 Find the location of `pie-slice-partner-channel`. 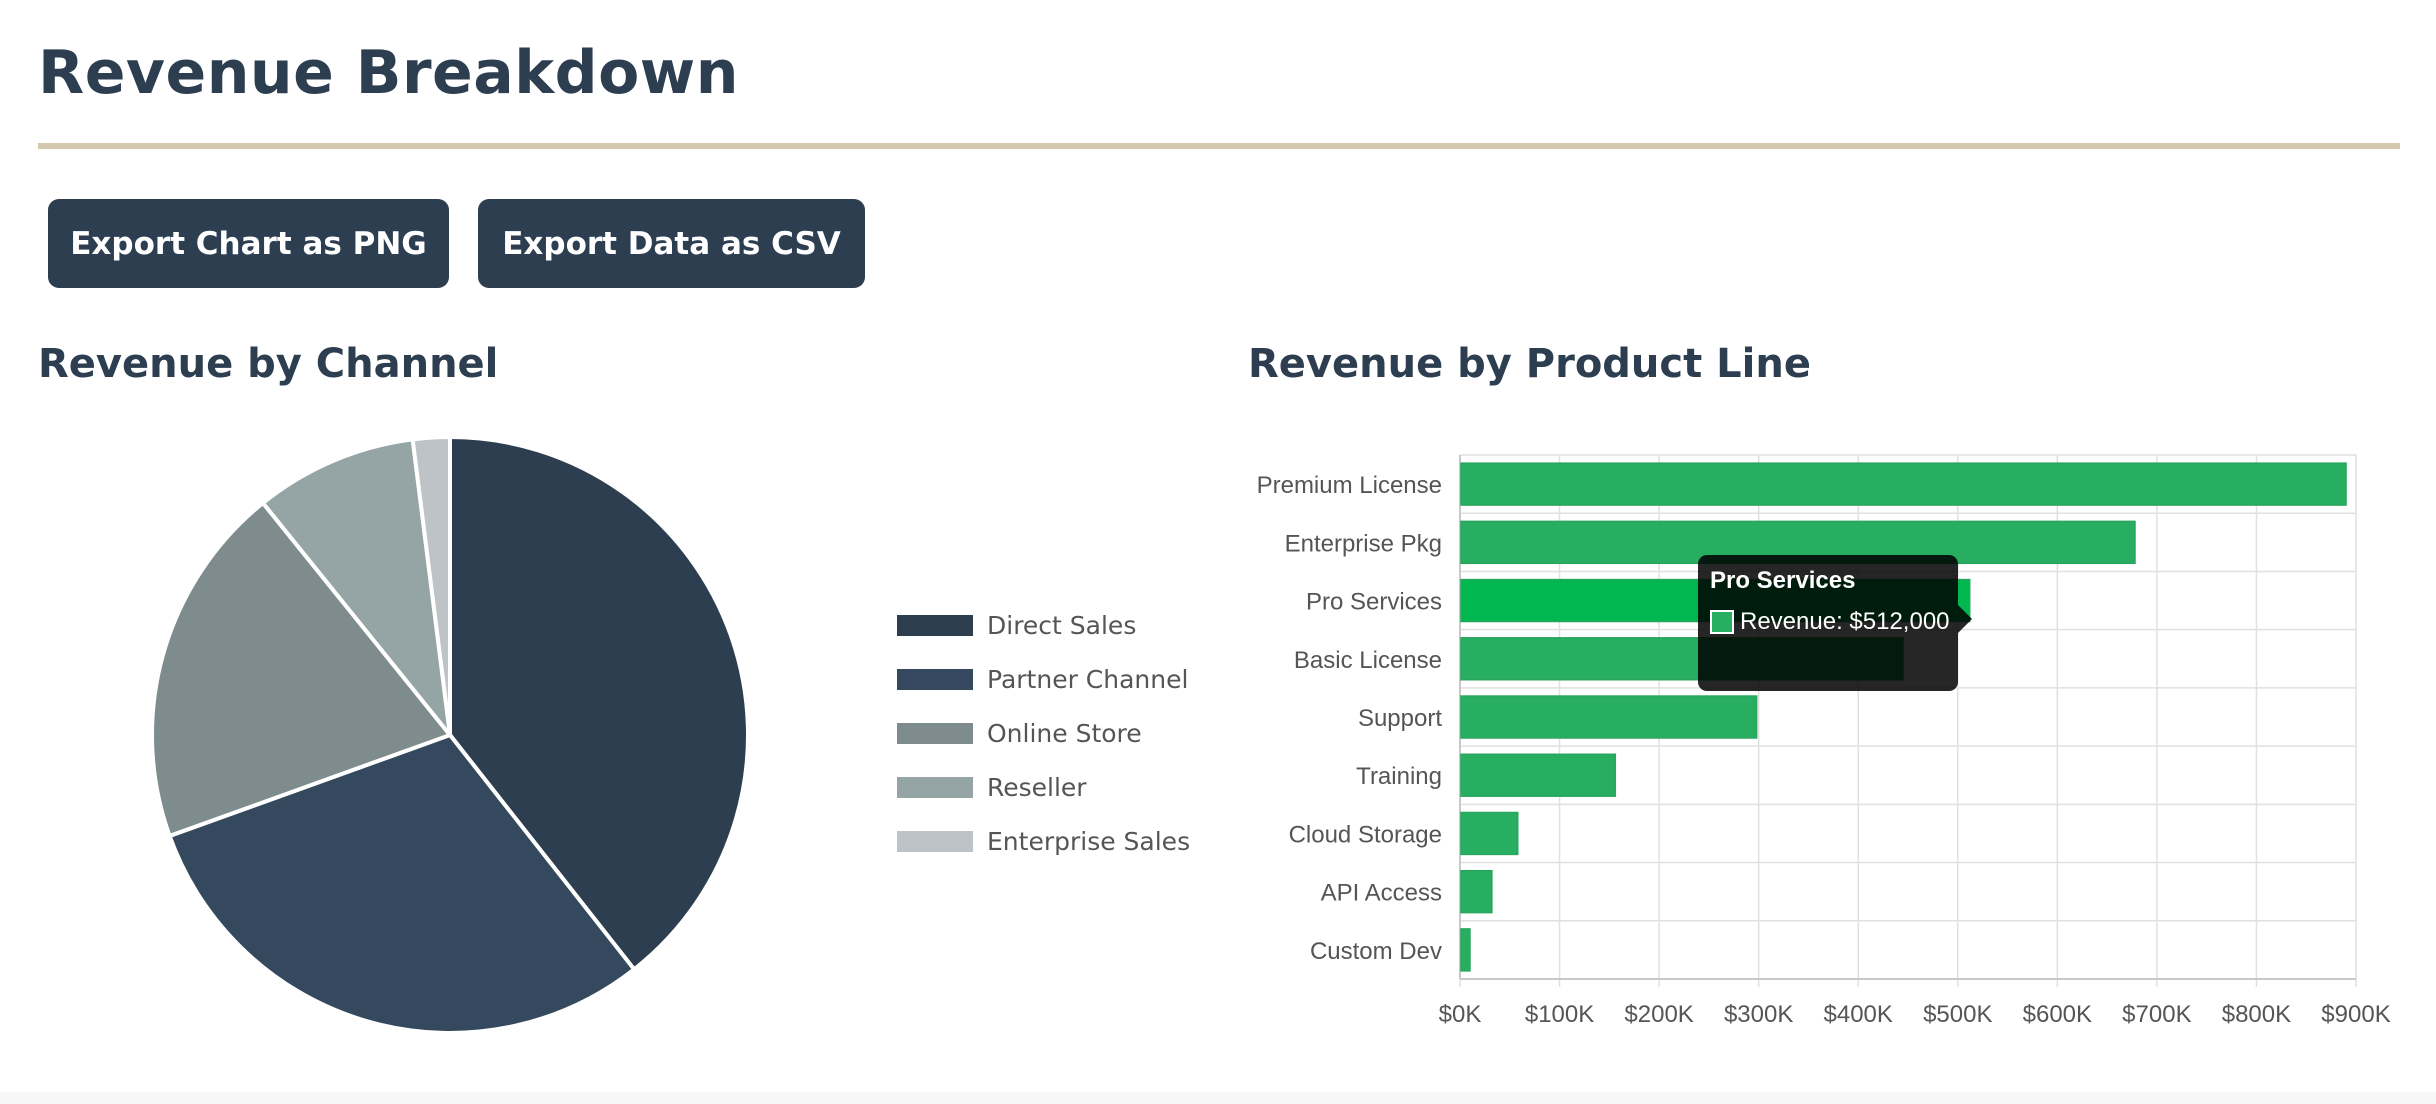

pie-slice-partner-channel is located at coordinates (402, 883).